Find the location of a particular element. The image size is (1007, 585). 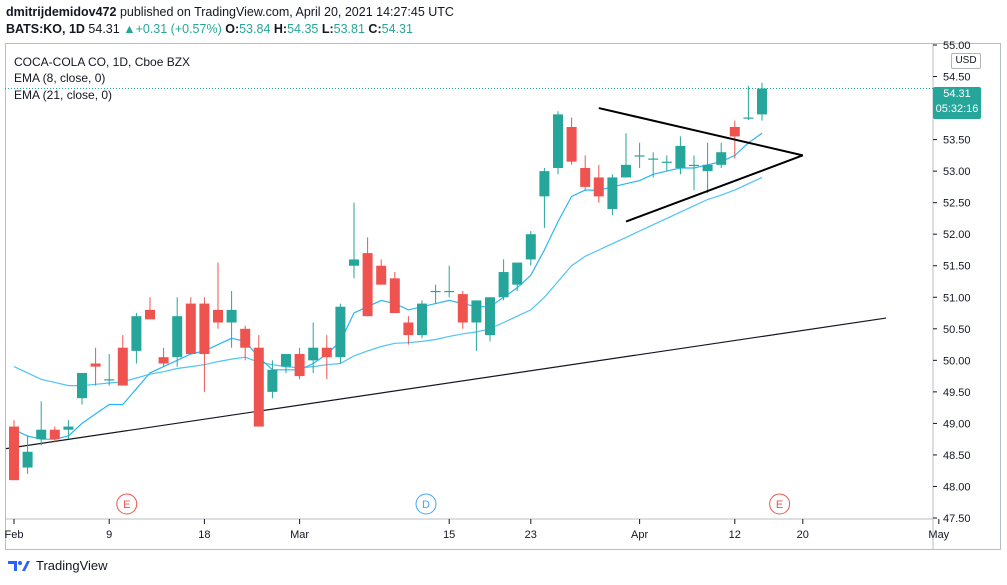

price-tag-value: 54.31 is located at coordinates (957, 94).